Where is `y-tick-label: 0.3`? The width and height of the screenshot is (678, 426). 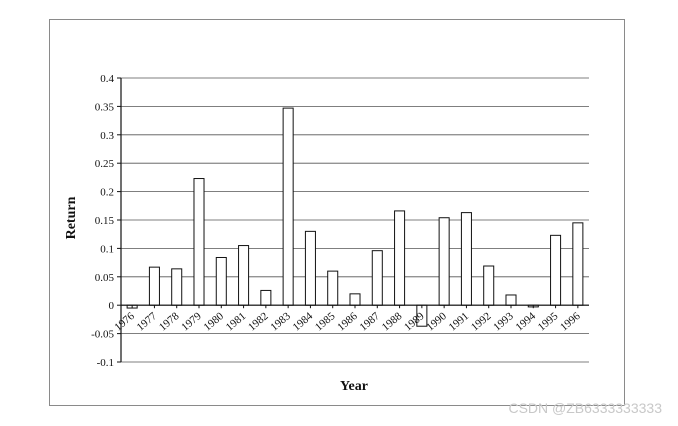
y-tick-label: 0.3 is located at coordinates (107, 136).